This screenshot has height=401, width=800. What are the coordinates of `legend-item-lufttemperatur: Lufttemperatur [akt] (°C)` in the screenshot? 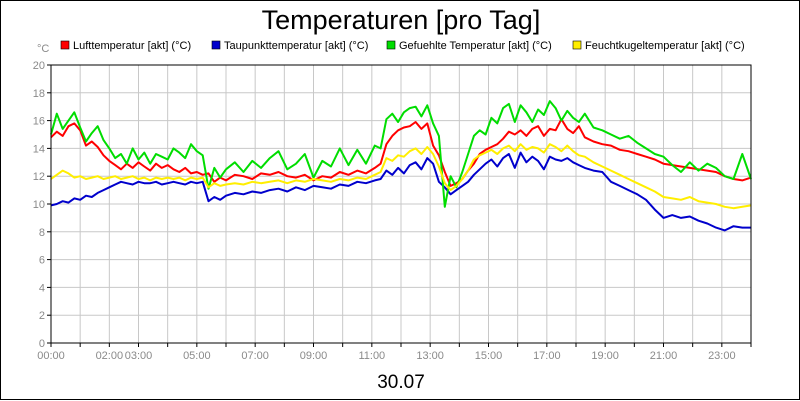 It's located at (125, 46).